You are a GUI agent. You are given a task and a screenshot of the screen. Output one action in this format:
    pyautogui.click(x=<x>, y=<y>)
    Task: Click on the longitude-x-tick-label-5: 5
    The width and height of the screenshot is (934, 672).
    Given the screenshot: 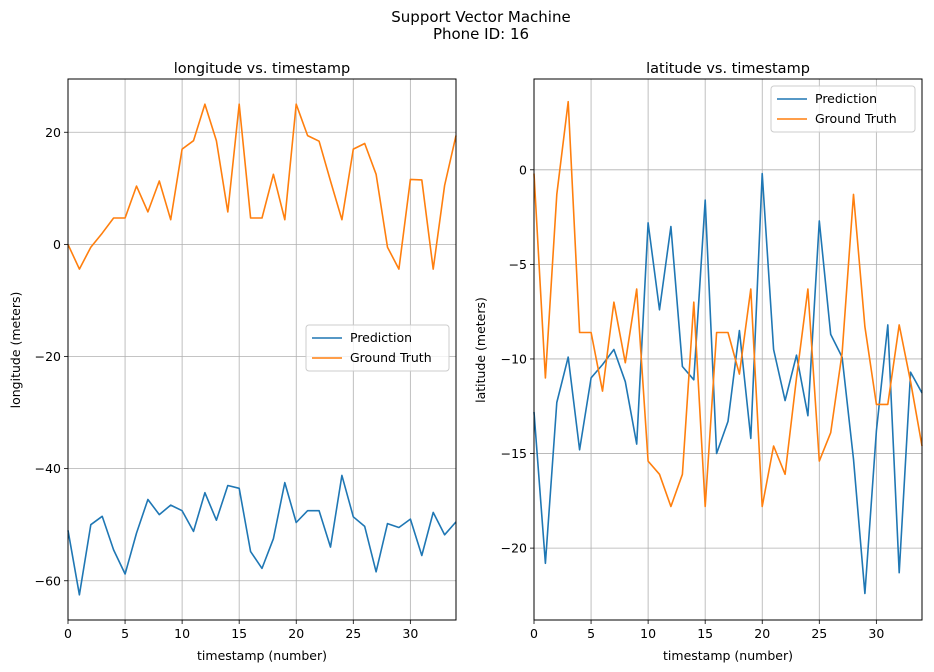 What is the action you would take?
    pyautogui.click(x=125, y=633)
    